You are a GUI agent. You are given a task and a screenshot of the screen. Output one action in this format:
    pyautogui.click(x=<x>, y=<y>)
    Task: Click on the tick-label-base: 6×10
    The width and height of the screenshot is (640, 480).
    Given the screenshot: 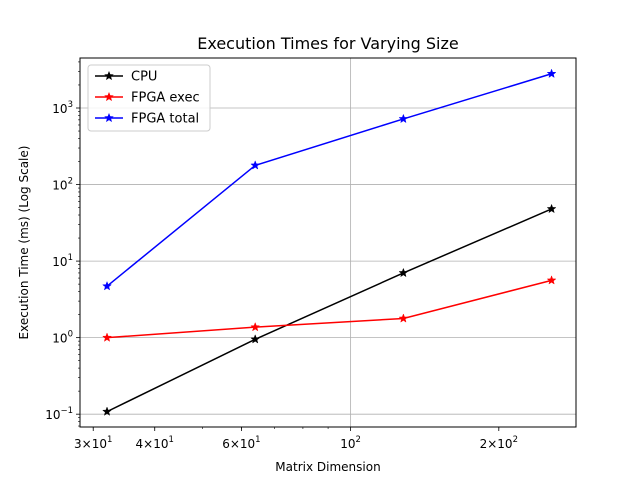 What is the action you would take?
    pyautogui.click(x=238, y=444)
    